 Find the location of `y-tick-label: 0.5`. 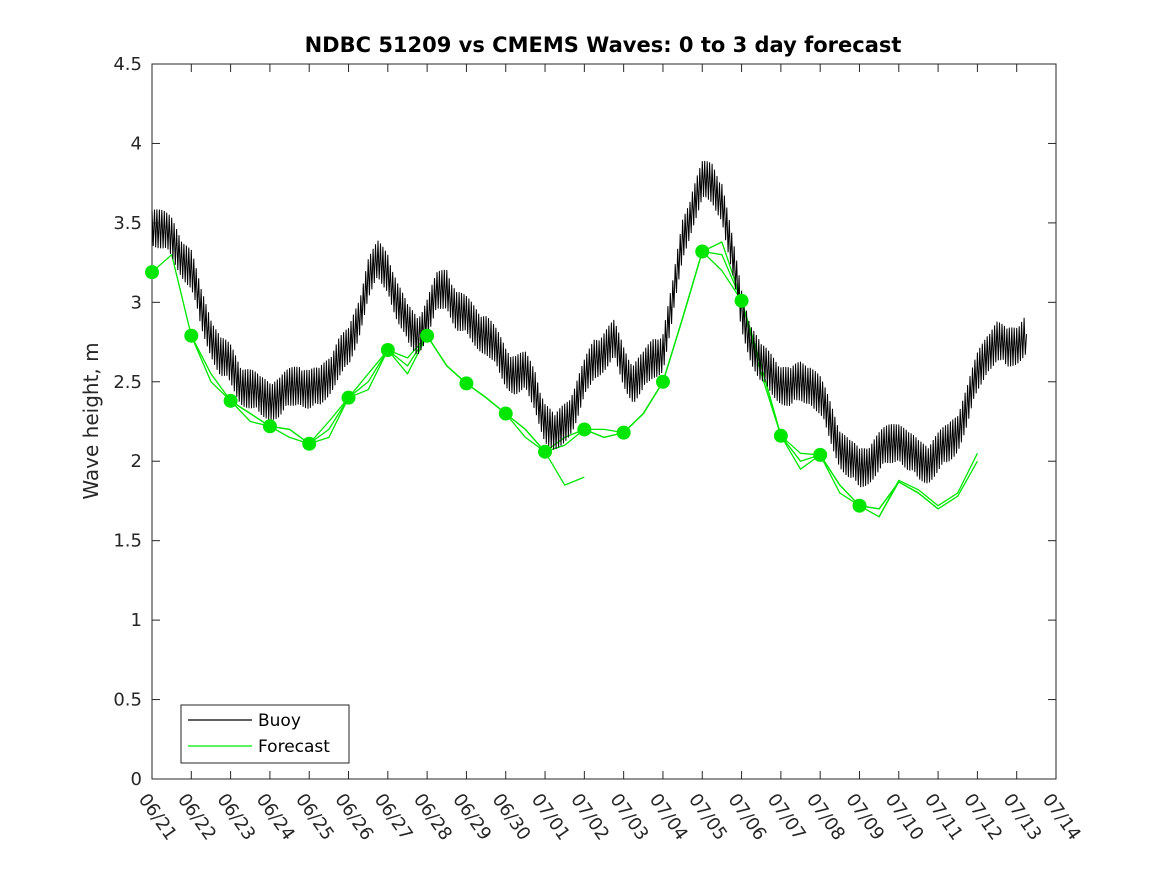

y-tick-label: 0.5 is located at coordinates (127, 700).